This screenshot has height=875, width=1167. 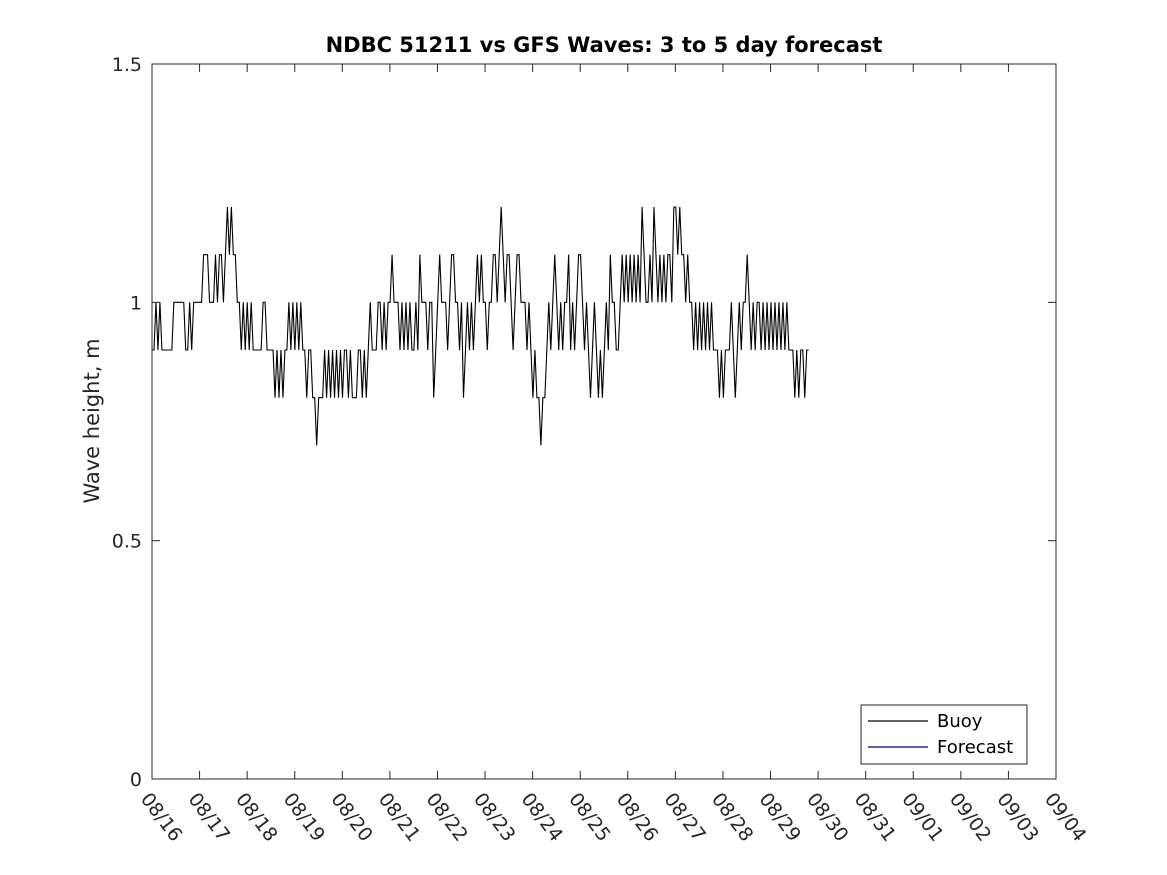 What do you see at coordinates (127, 542) in the screenshot?
I see `y-tick-label: 0.5` at bounding box center [127, 542].